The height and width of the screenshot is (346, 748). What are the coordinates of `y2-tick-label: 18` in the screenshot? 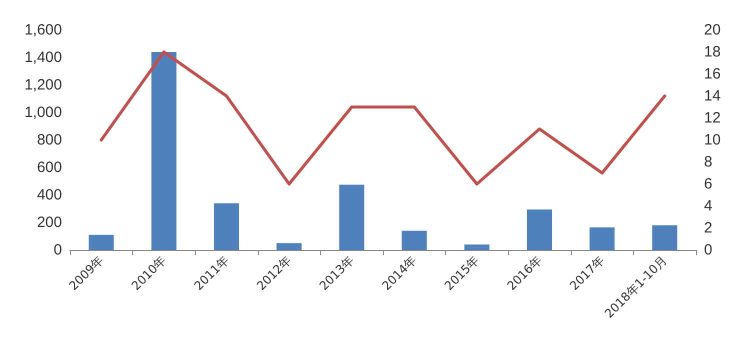 It's located at (712, 52).